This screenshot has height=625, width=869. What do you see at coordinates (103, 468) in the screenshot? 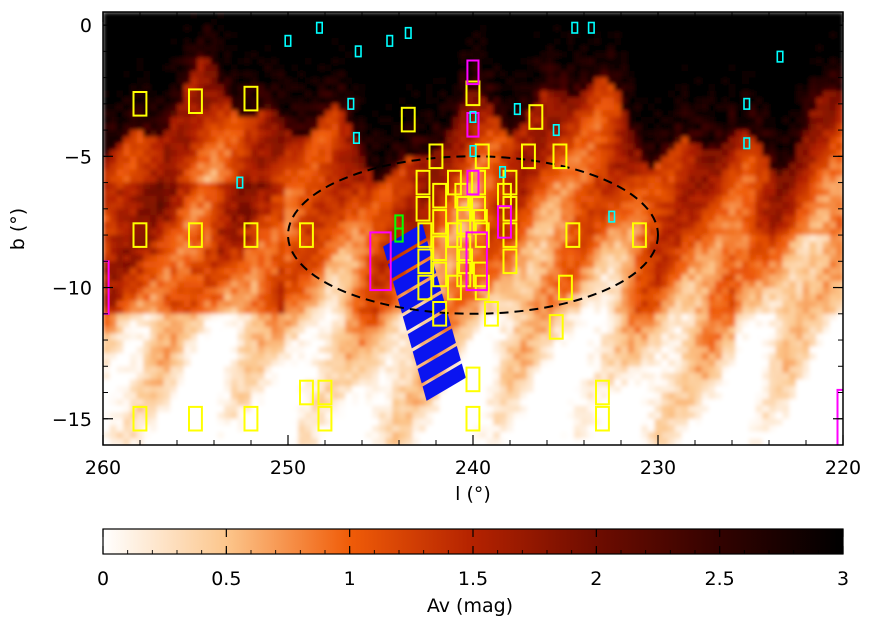
I see `x-tick-label: 260` at bounding box center [103, 468].